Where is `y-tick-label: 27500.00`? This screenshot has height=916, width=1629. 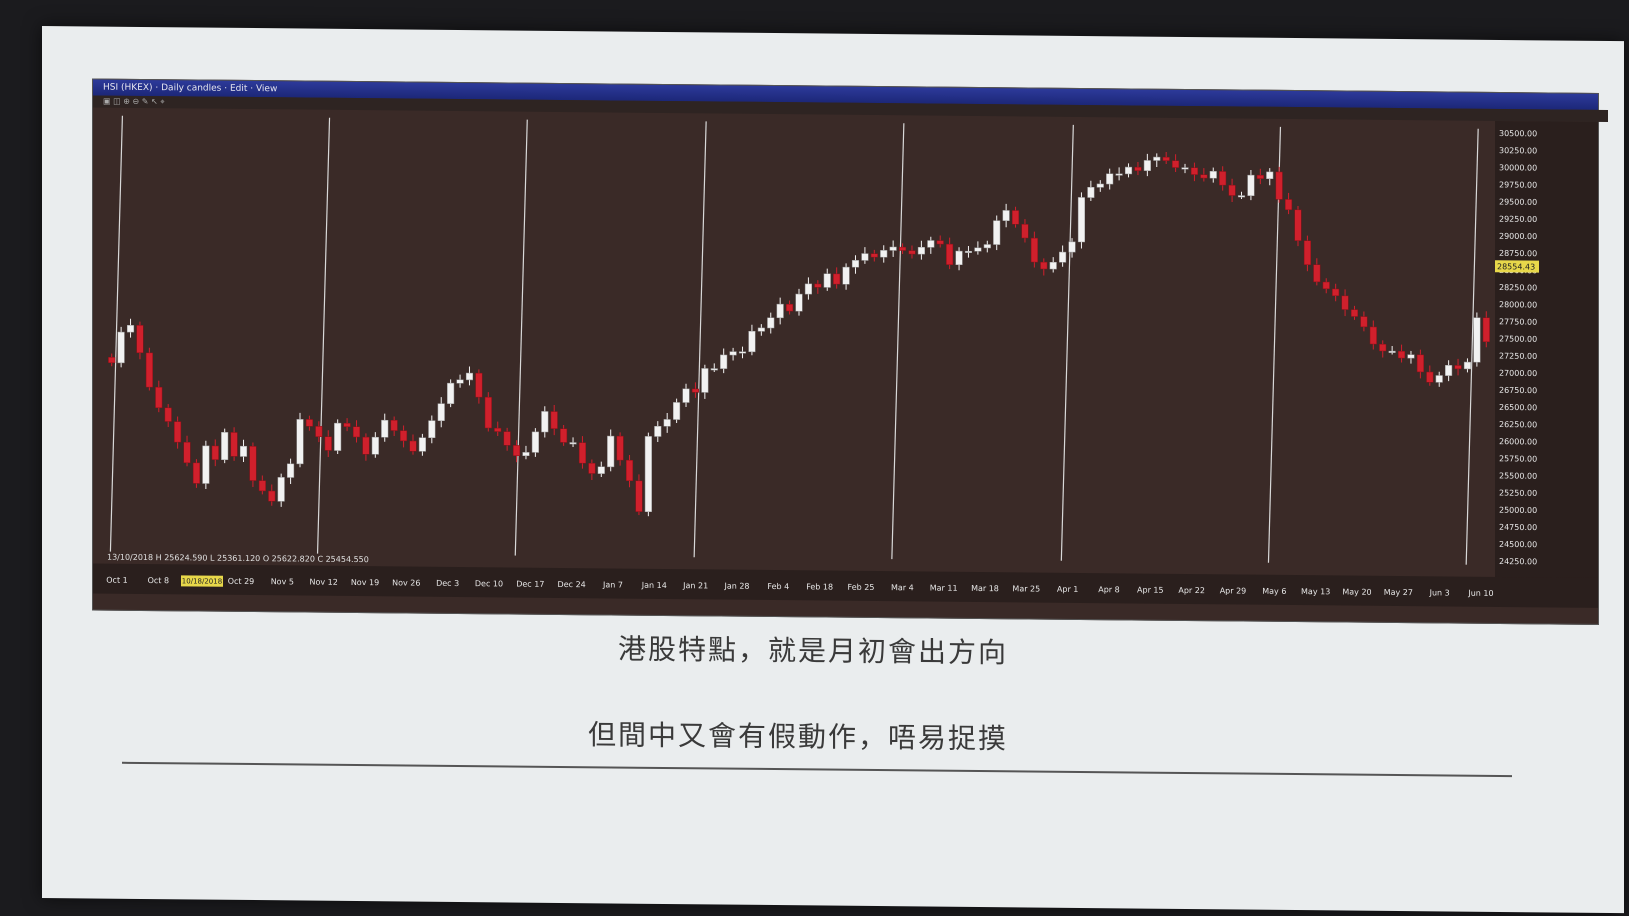
y-tick-label: 27500.00 is located at coordinates (1518, 338).